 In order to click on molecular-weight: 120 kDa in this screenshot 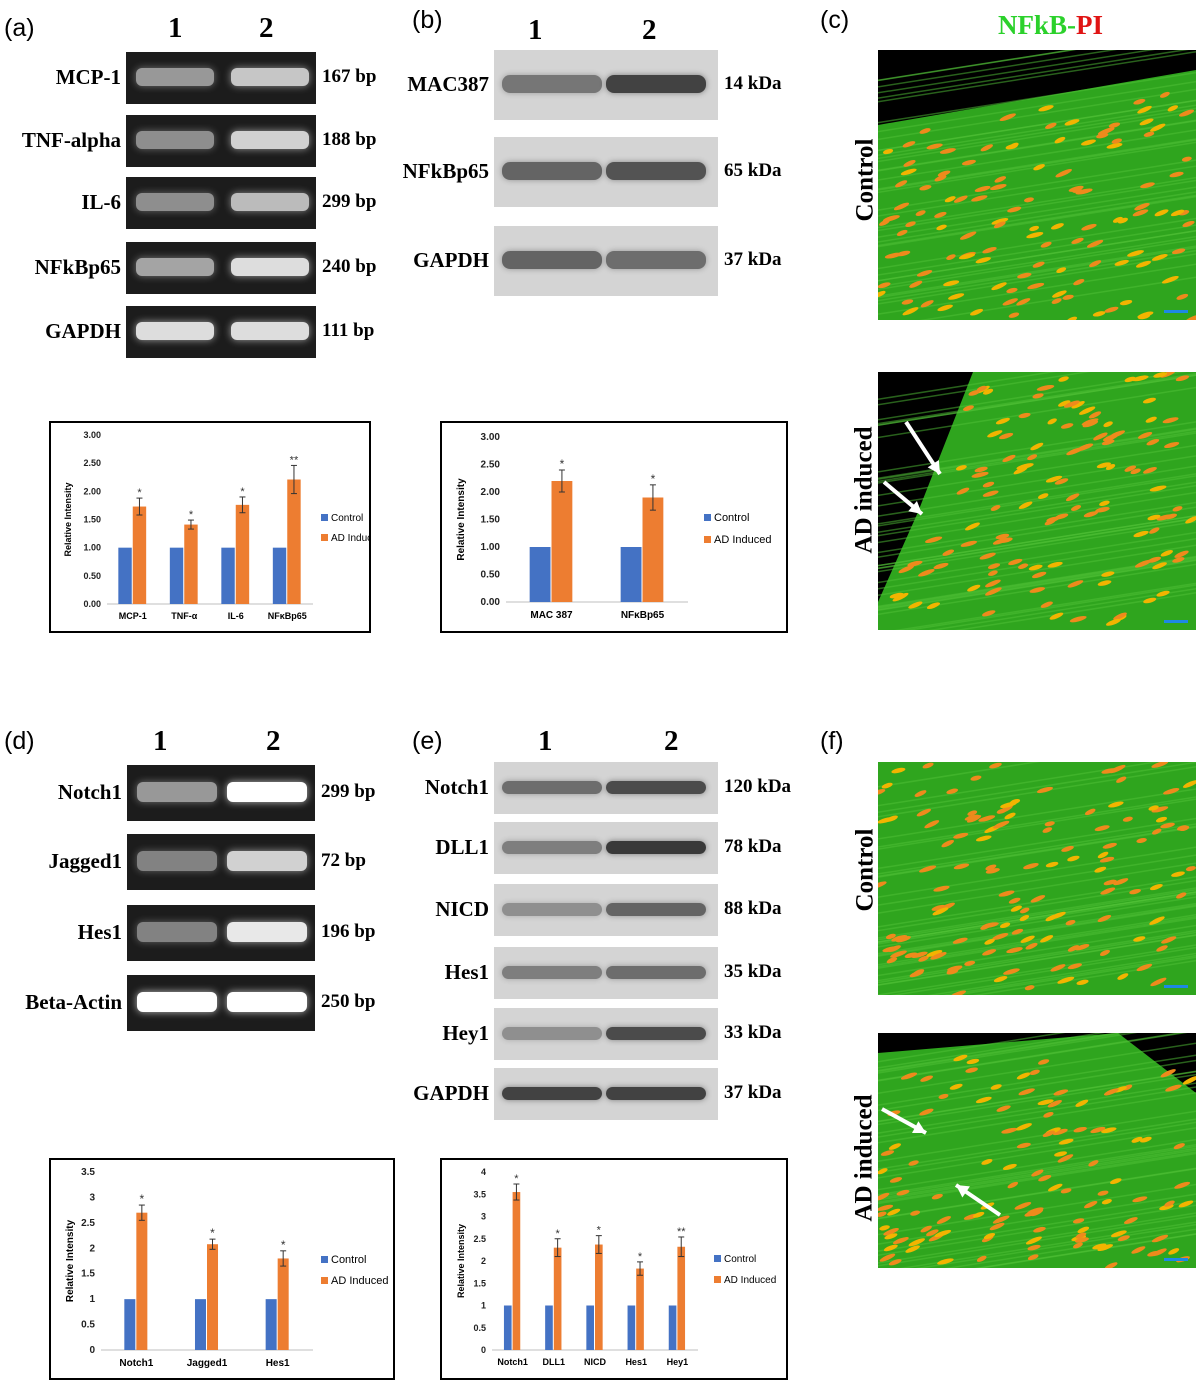, I will do `click(758, 786)`.